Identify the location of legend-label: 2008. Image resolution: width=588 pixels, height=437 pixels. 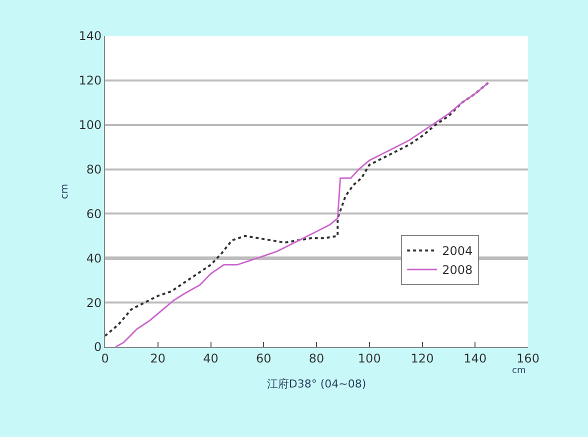
(457, 270).